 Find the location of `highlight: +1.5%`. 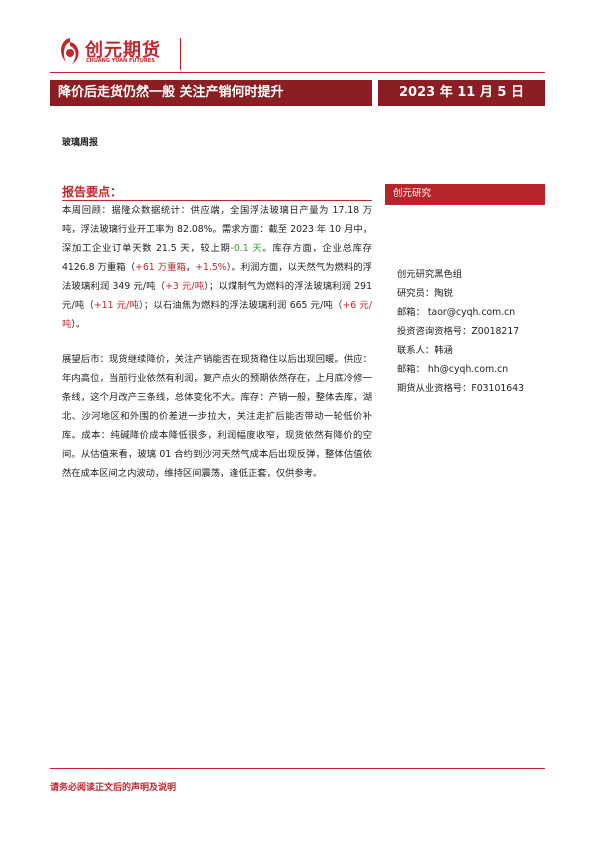

highlight: +1.5% is located at coordinates (211, 267).